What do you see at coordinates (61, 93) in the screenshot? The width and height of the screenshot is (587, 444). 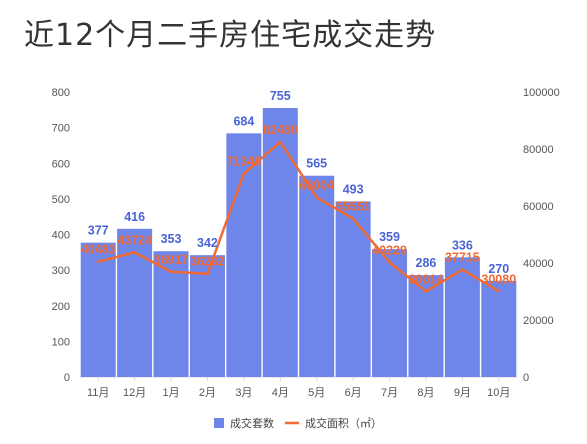 I see `y-left-tick-label: 800` at bounding box center [61, 93].